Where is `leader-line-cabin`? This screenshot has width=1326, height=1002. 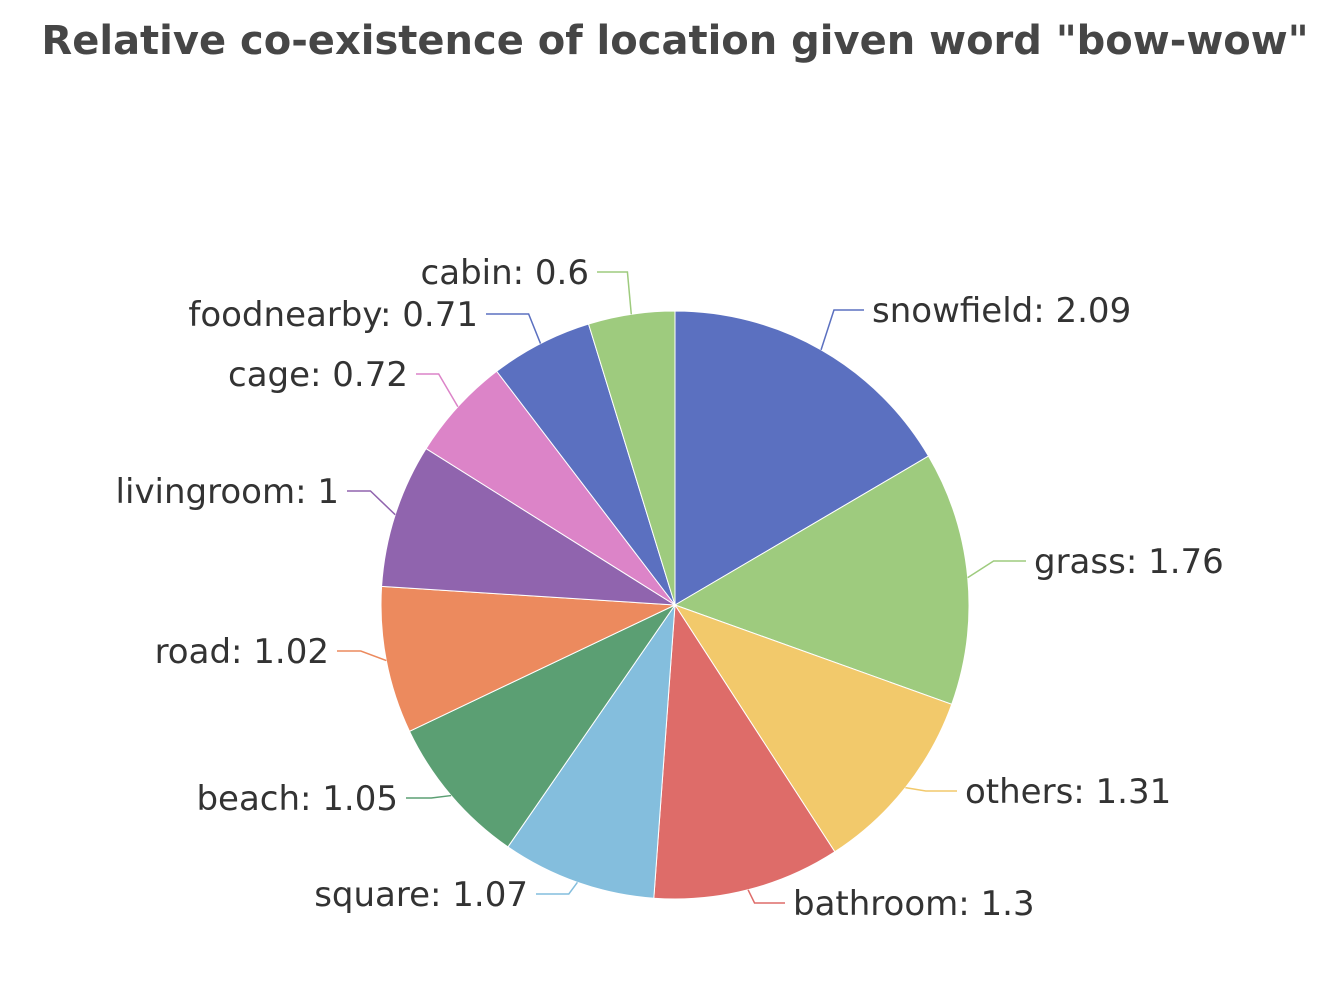 leader-line-cabin is located at coordinates (615, 293).